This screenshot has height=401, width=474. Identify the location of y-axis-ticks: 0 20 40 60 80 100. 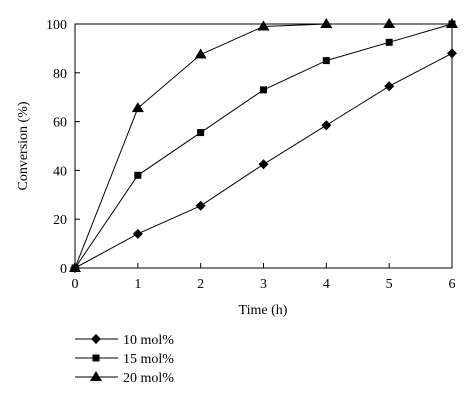
(63, 147).